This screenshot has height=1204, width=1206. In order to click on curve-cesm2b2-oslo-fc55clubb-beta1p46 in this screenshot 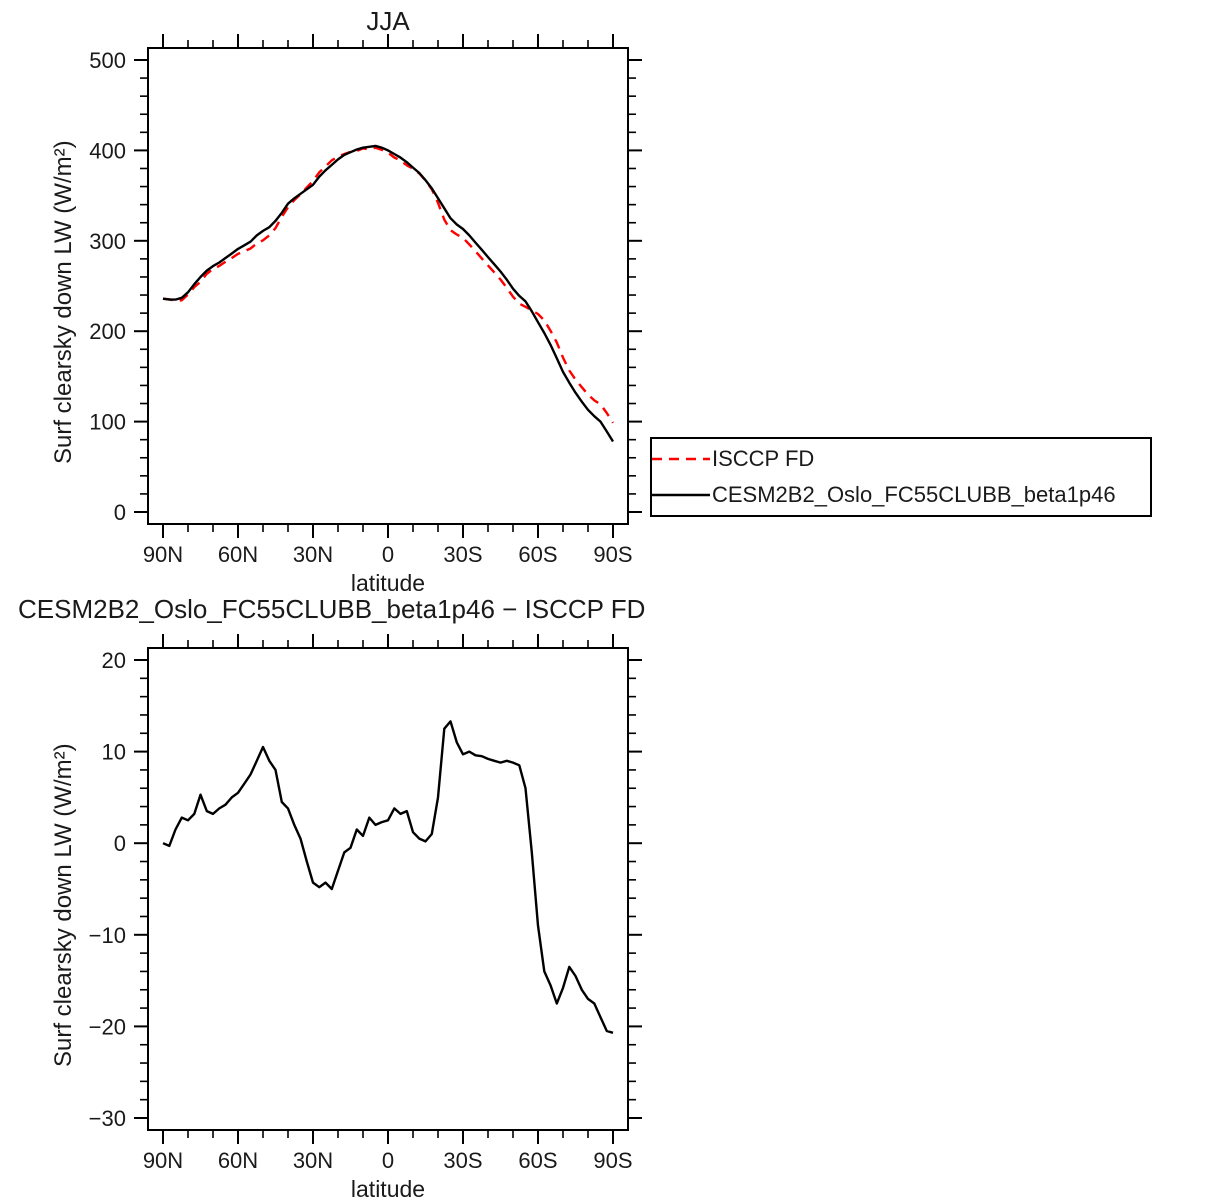, I will do `click(388, 293)`.